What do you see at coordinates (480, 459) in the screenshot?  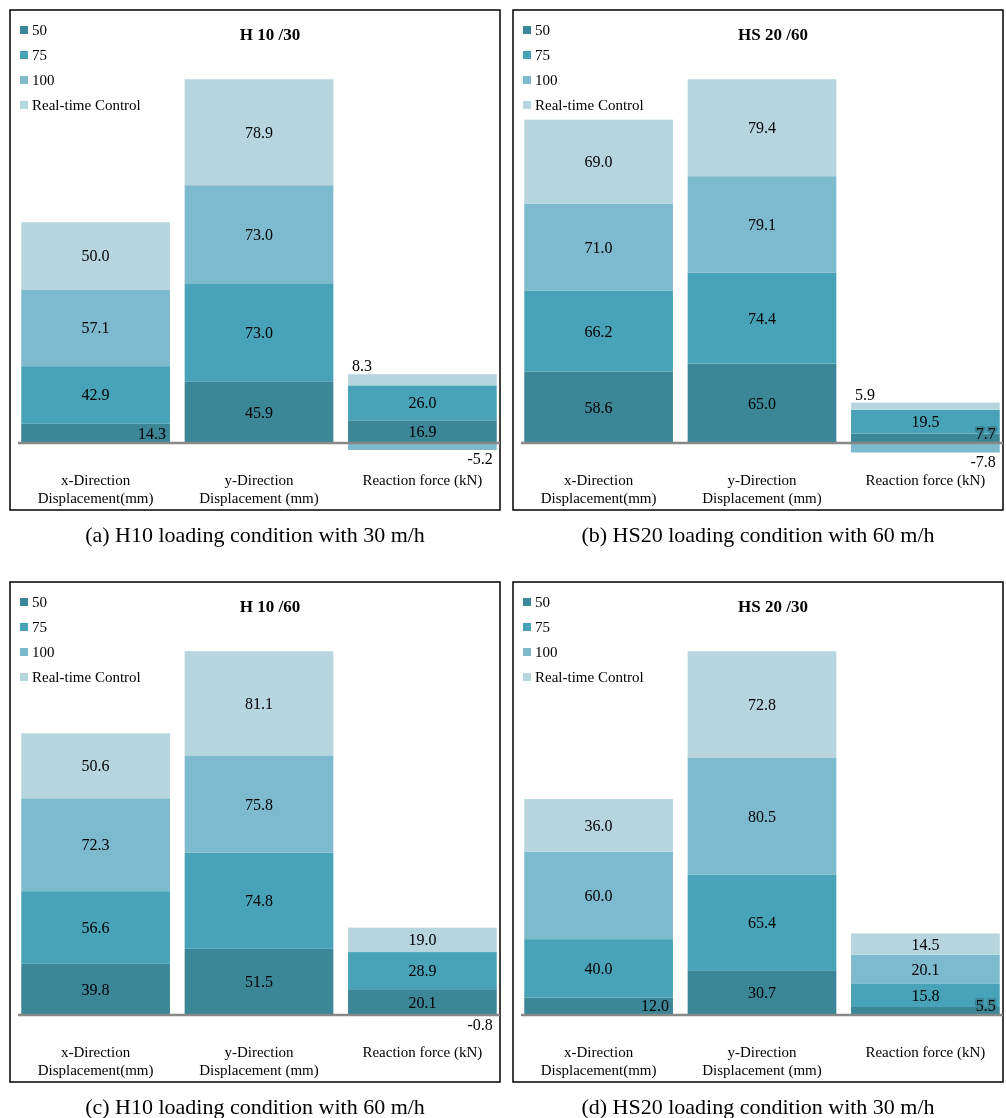 I see `data-label: -5.2` at bounding box center [480, 459].